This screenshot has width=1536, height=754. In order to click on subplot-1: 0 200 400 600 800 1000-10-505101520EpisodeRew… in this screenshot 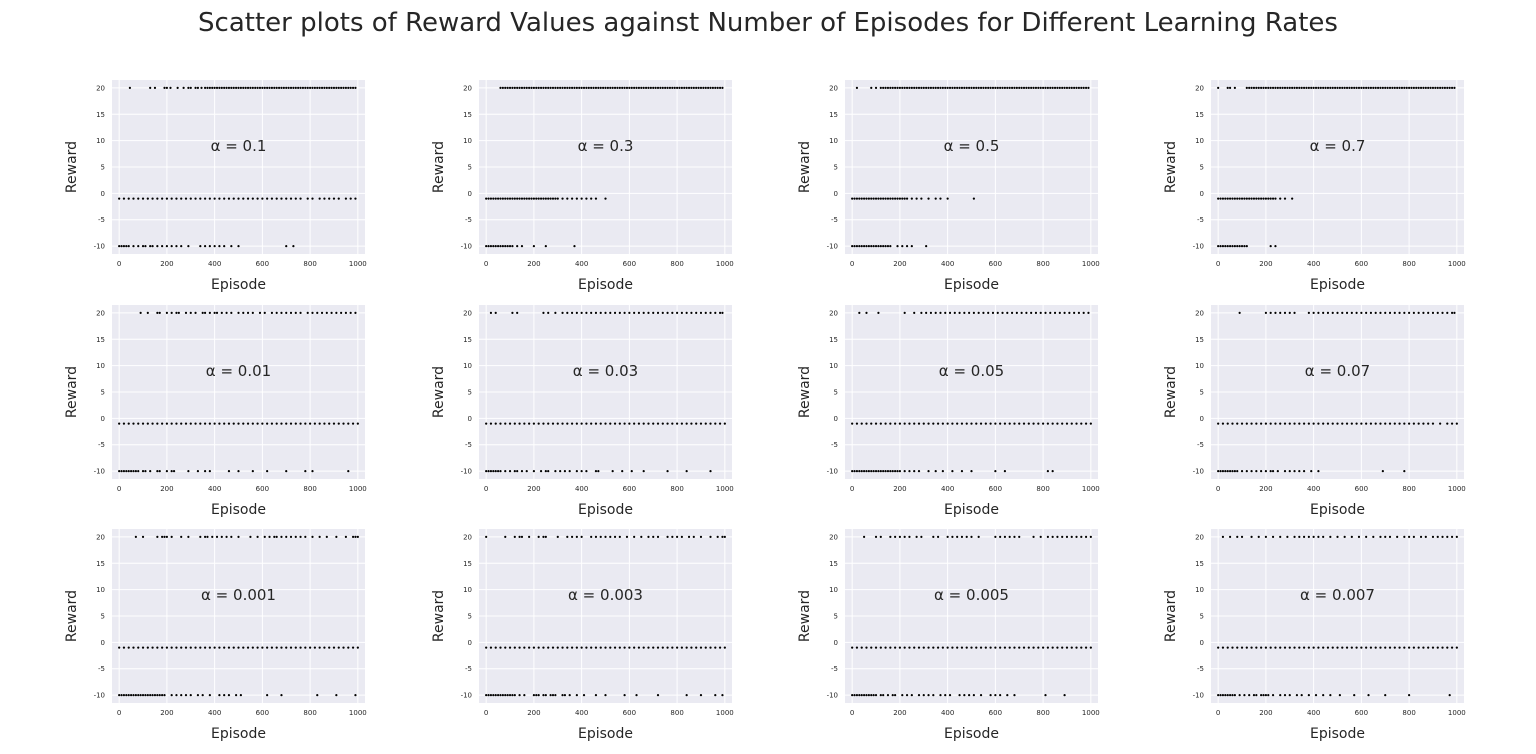, I will do `click(215, 186)`.